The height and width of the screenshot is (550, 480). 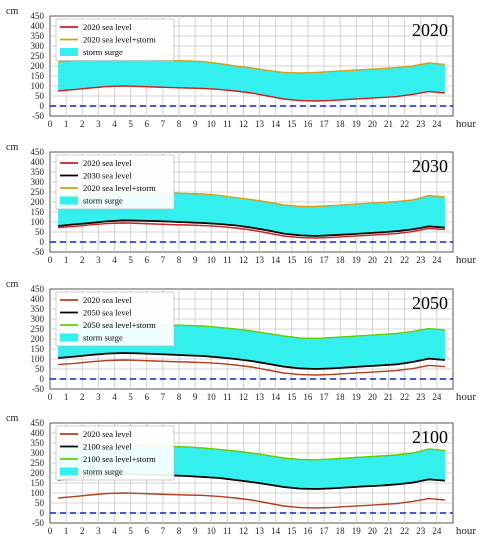 I want to click on panel-title: 2100, so click(x=430, y=437).